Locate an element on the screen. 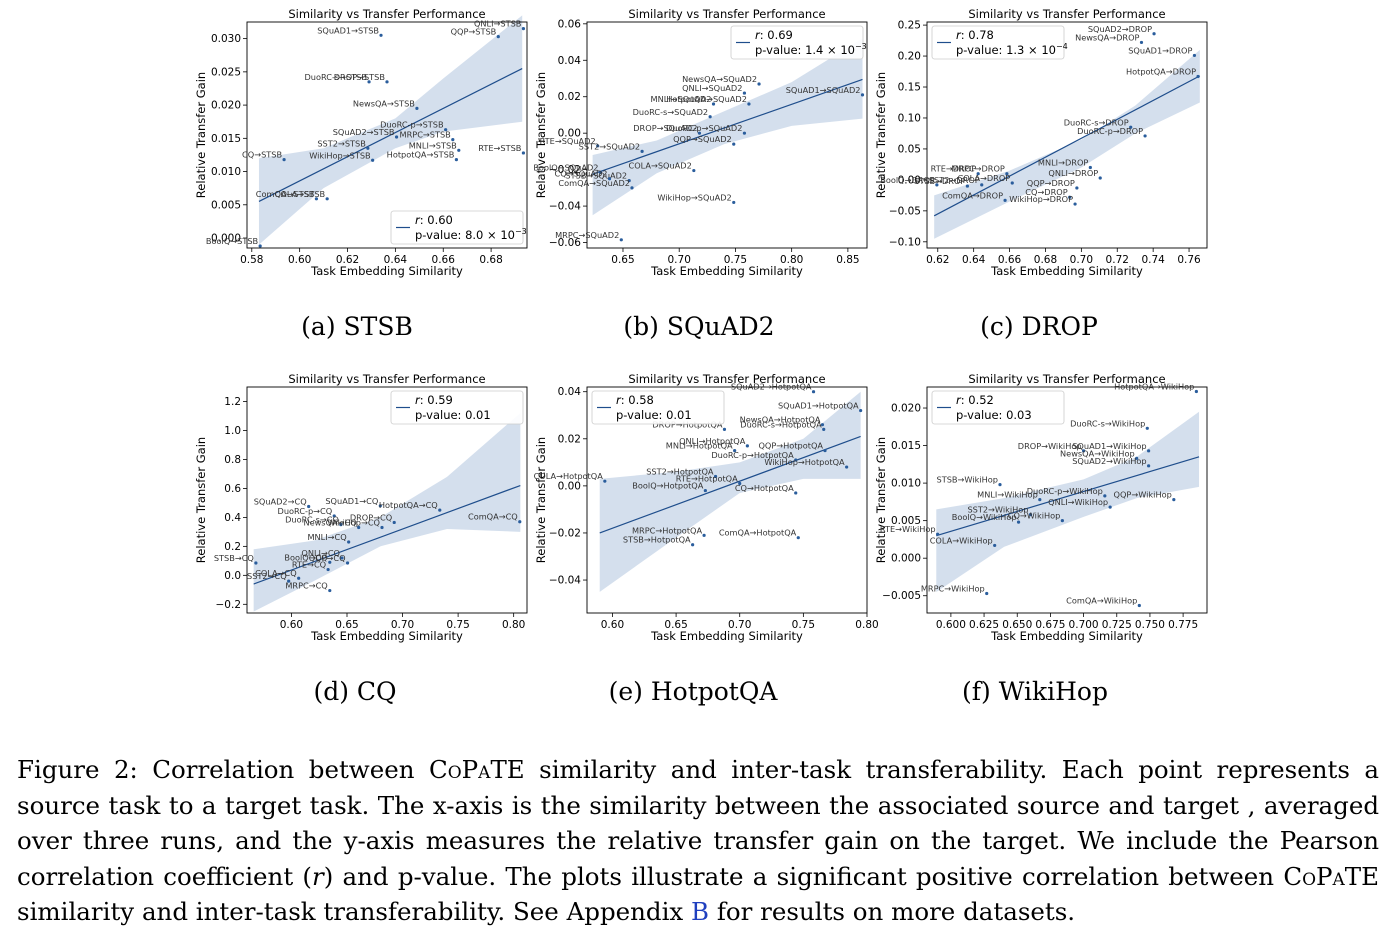 Image resolution: width=1394 pixels, height=941 pixels. x-tick-label: 0.76 is located at coordinates (1189, 260).